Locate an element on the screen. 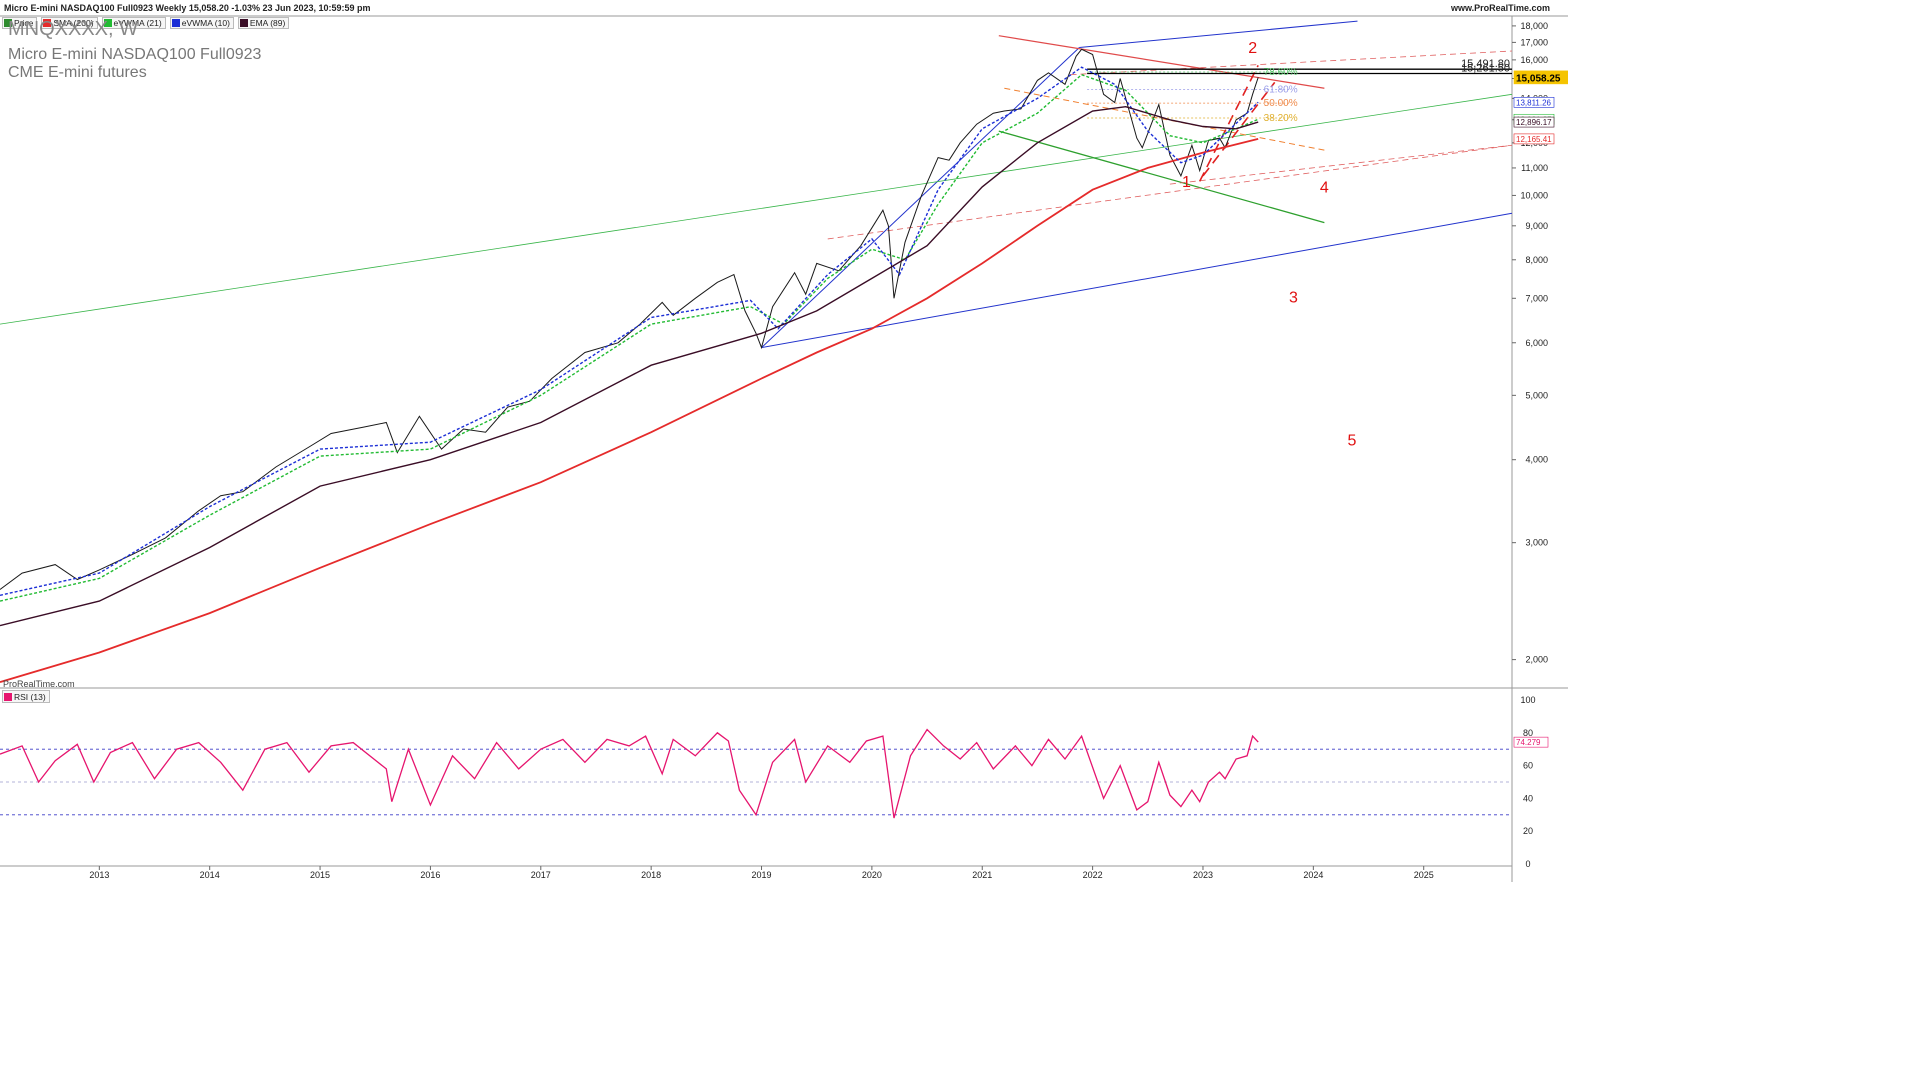 The height and width of the screenshot is (1080, 1920). exchange-name: CME E-mini futures is located at coordinates (77, 72).